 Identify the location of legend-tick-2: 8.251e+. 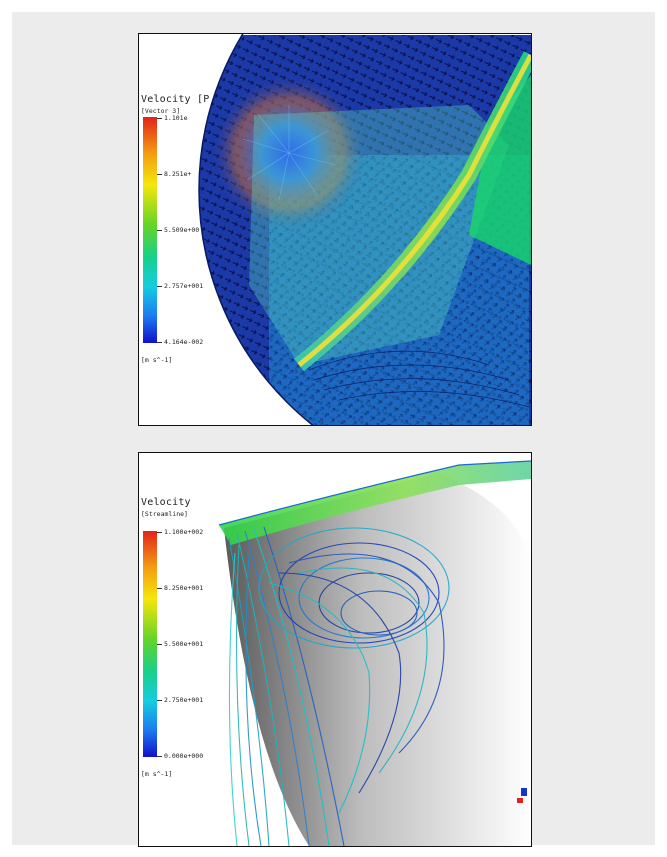
(174, 174).